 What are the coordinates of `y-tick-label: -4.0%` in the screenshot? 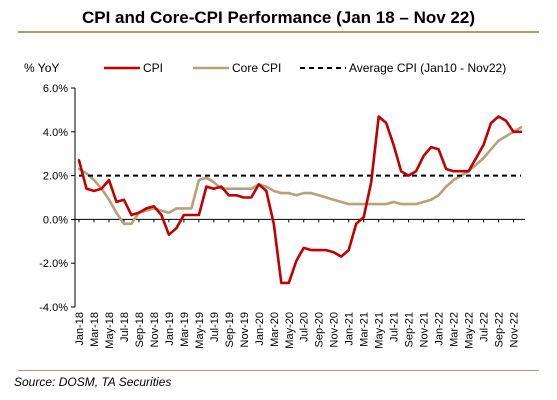 It's located at (53, 308).